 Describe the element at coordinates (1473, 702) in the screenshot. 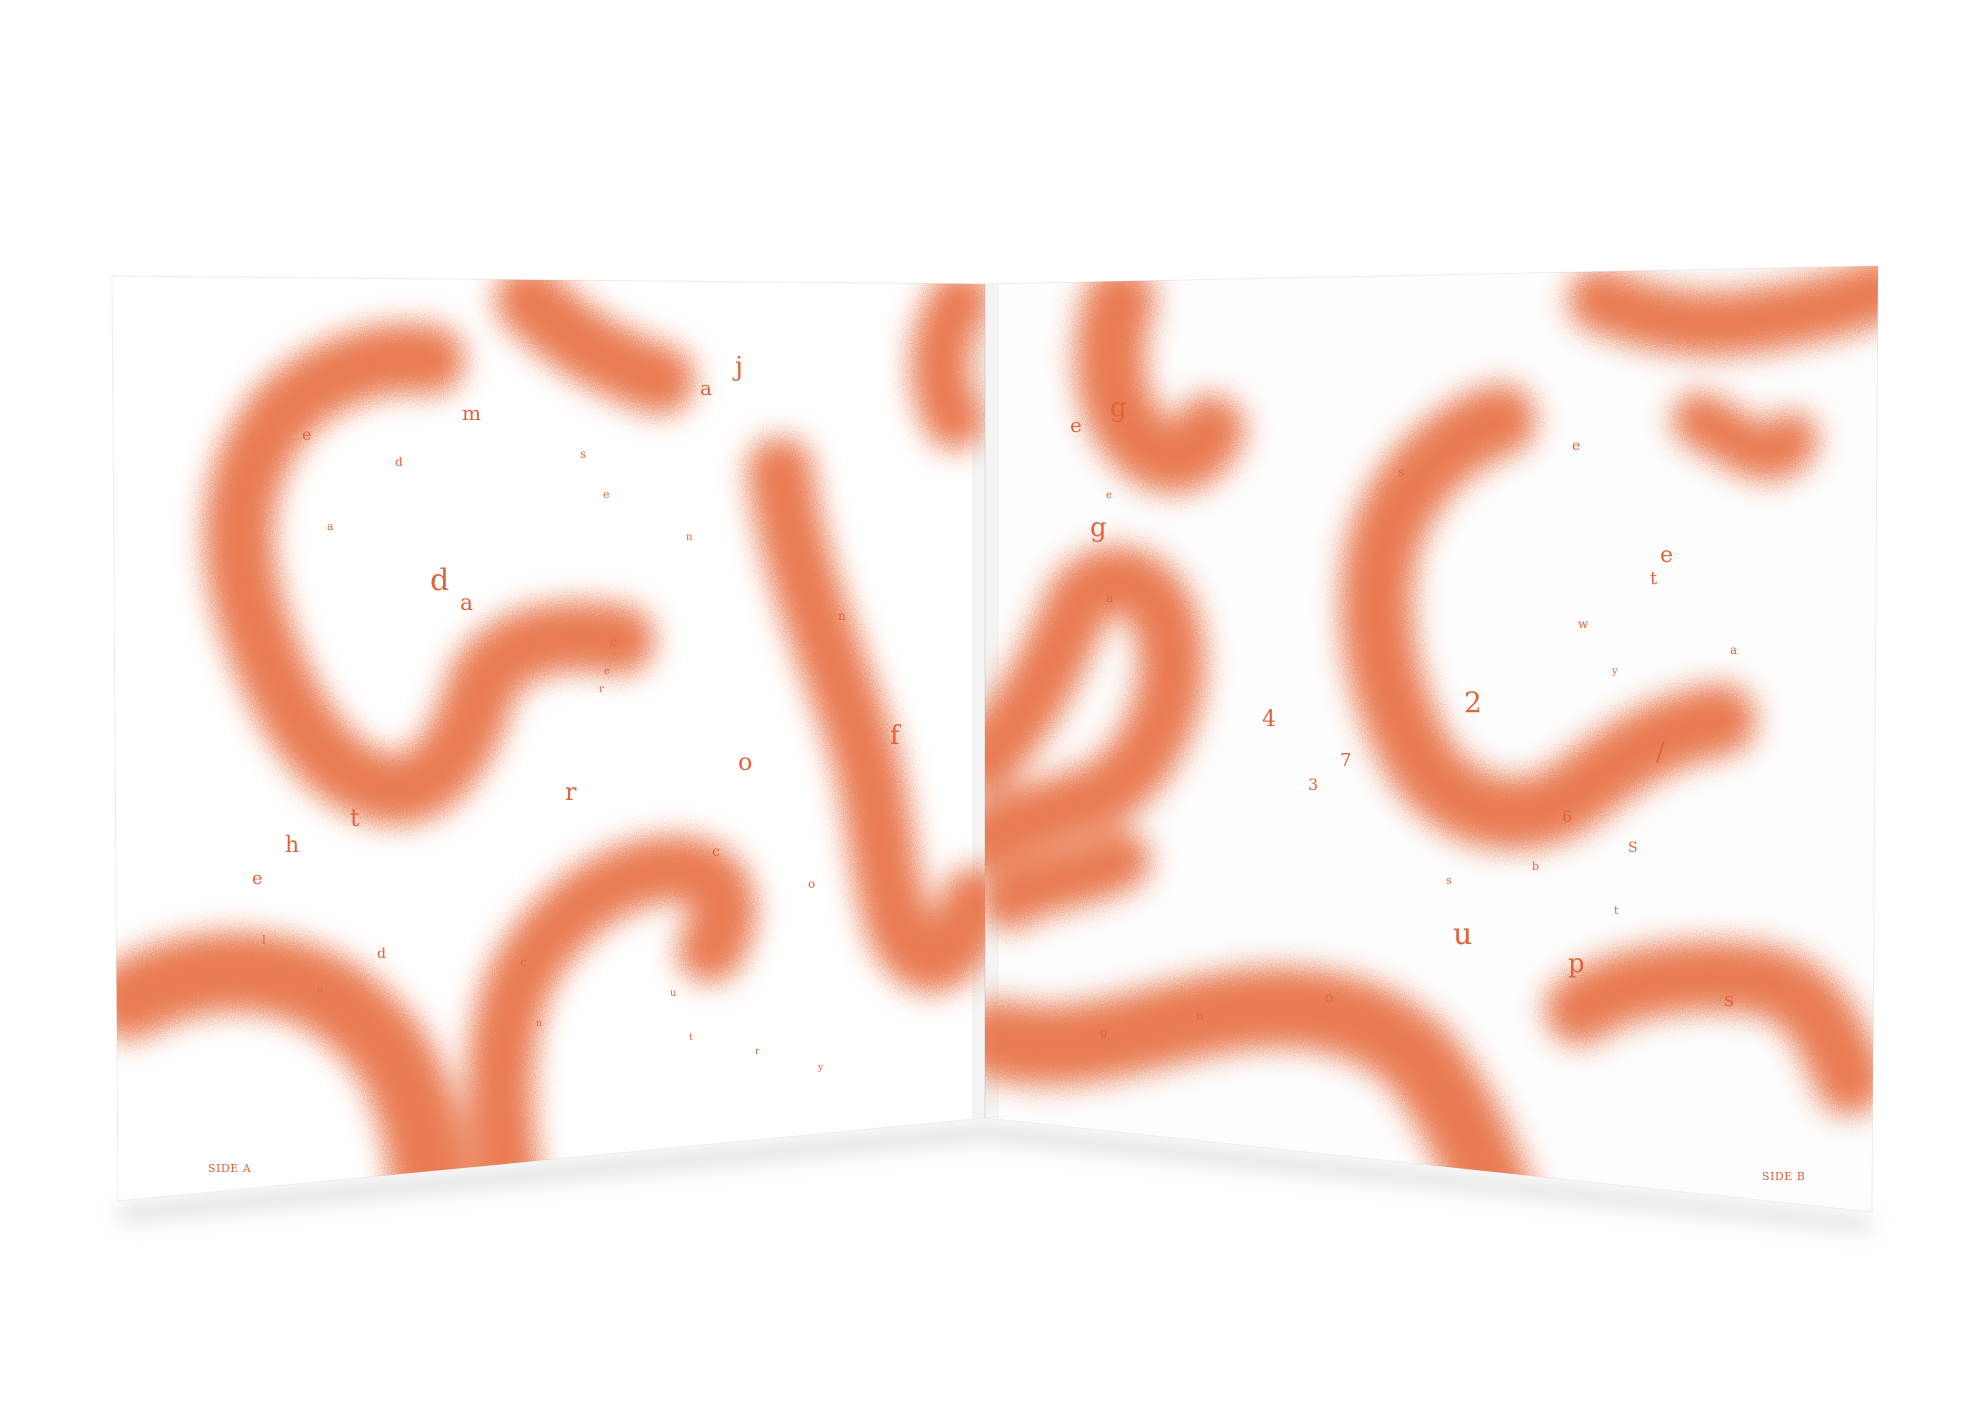

I see `letter: 2` at that location.